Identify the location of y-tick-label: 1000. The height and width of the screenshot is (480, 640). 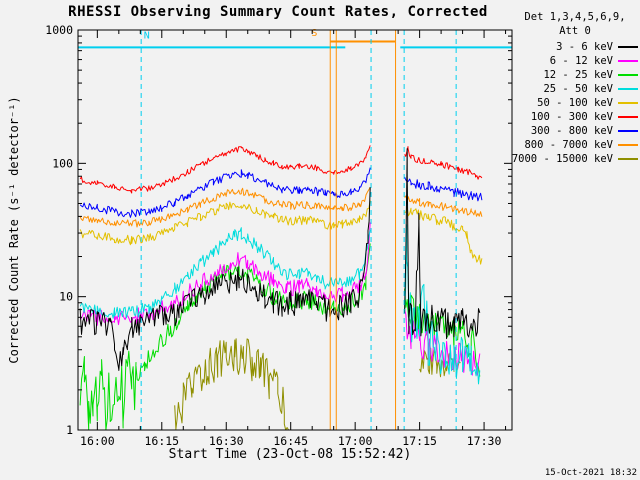
(59, 30).